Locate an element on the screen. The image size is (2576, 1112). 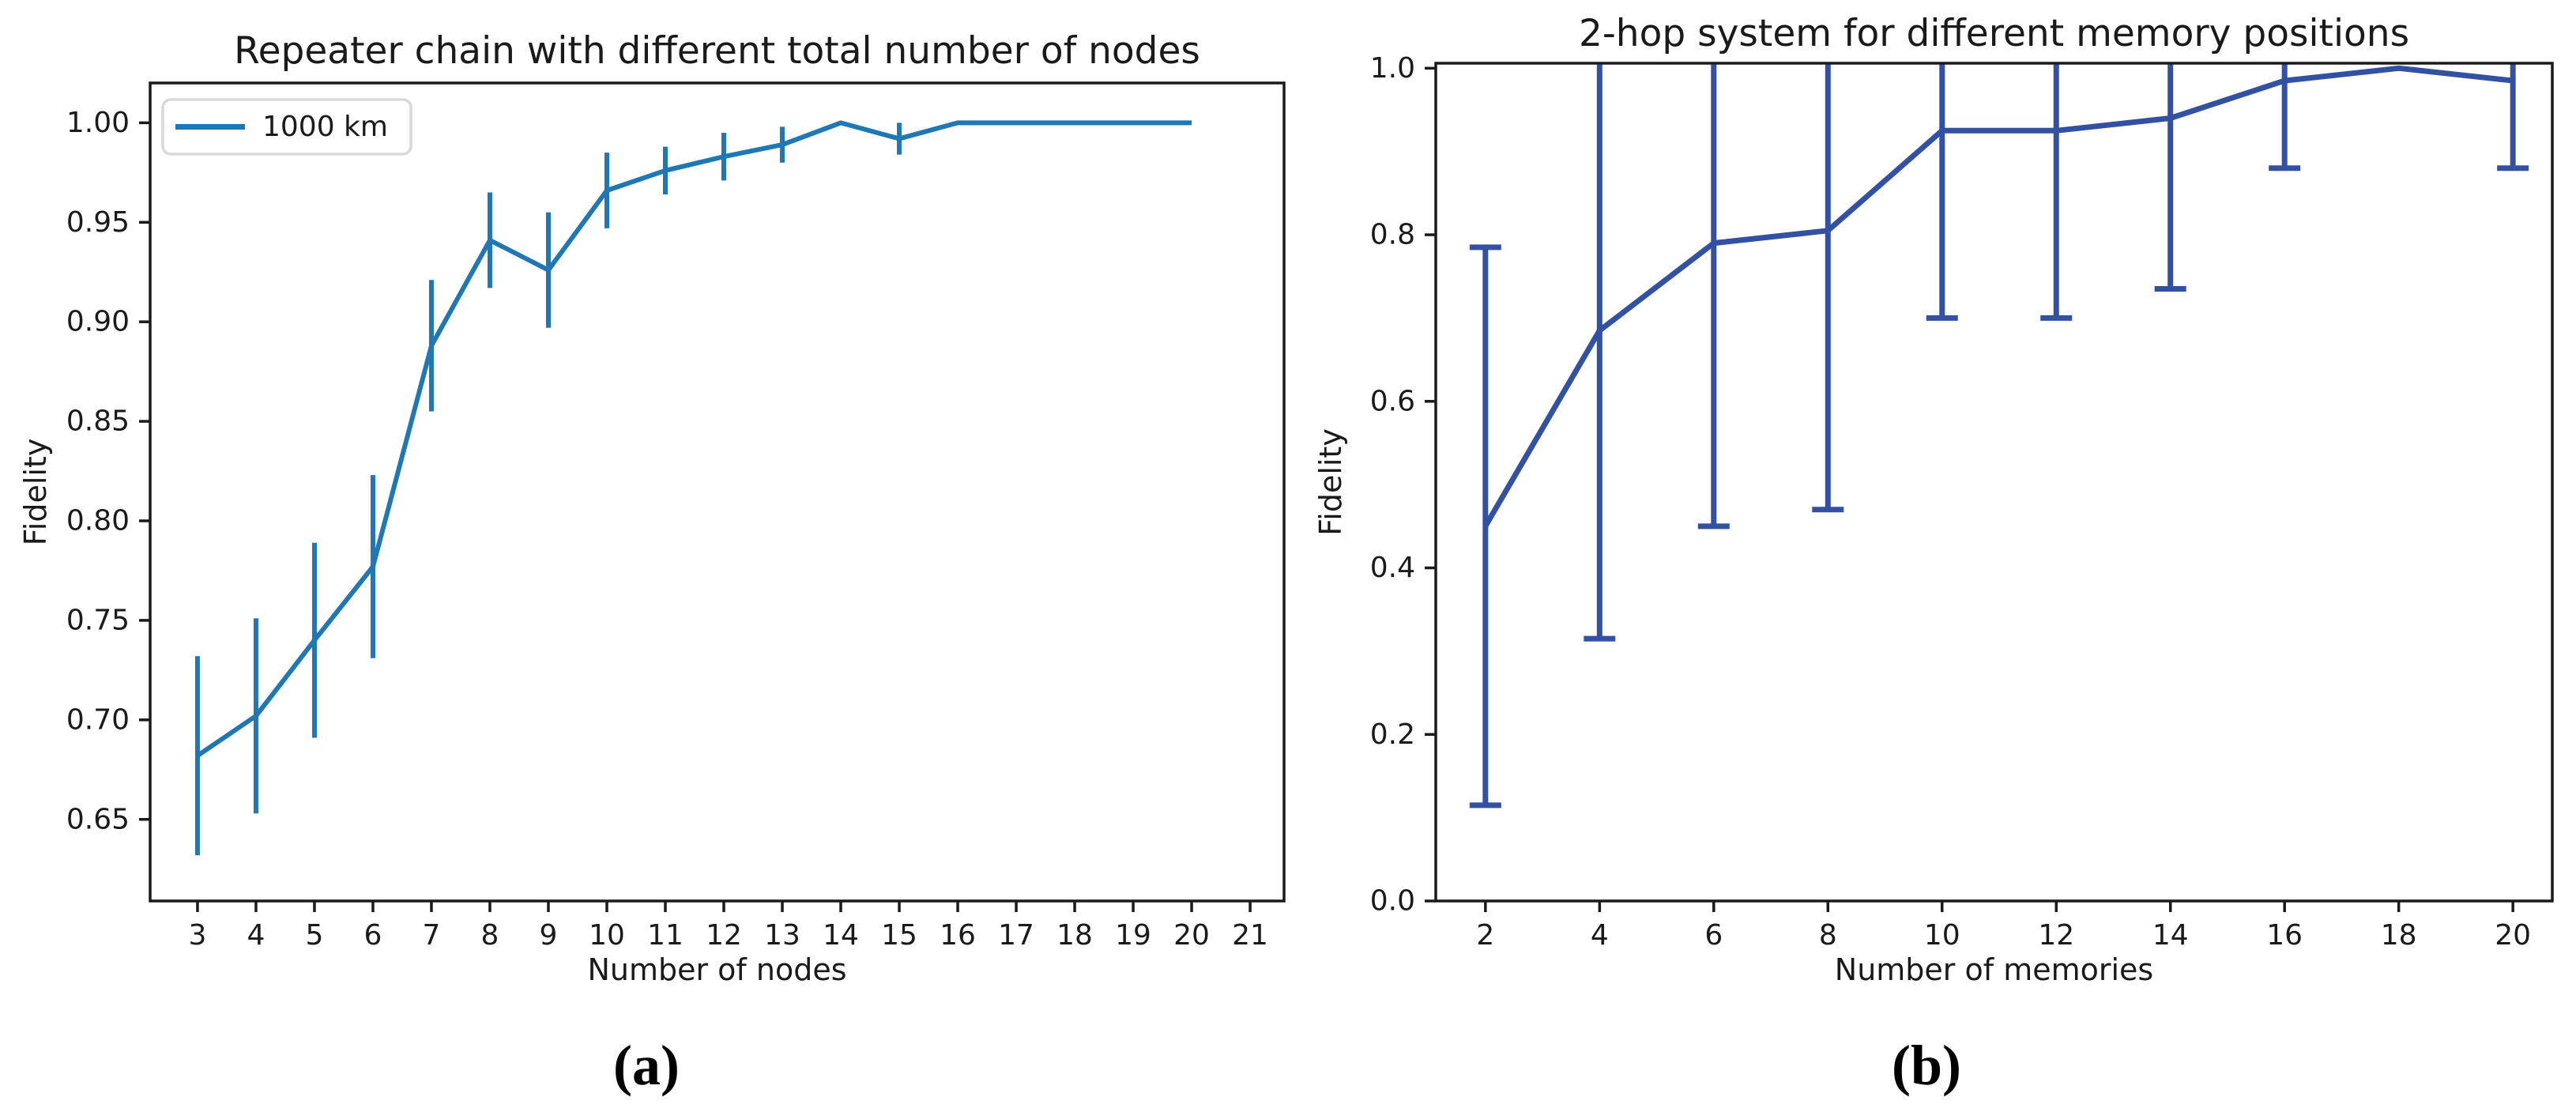
x-tick-label: 2 is located at coordinates (1485, 935).